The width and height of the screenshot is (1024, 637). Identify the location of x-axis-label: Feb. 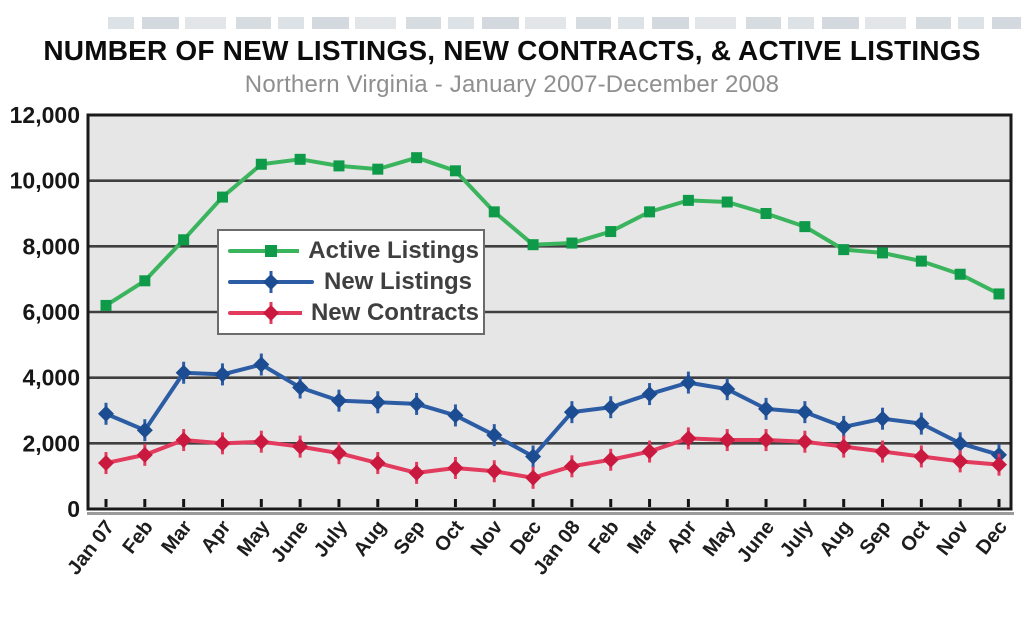
(138, 538).